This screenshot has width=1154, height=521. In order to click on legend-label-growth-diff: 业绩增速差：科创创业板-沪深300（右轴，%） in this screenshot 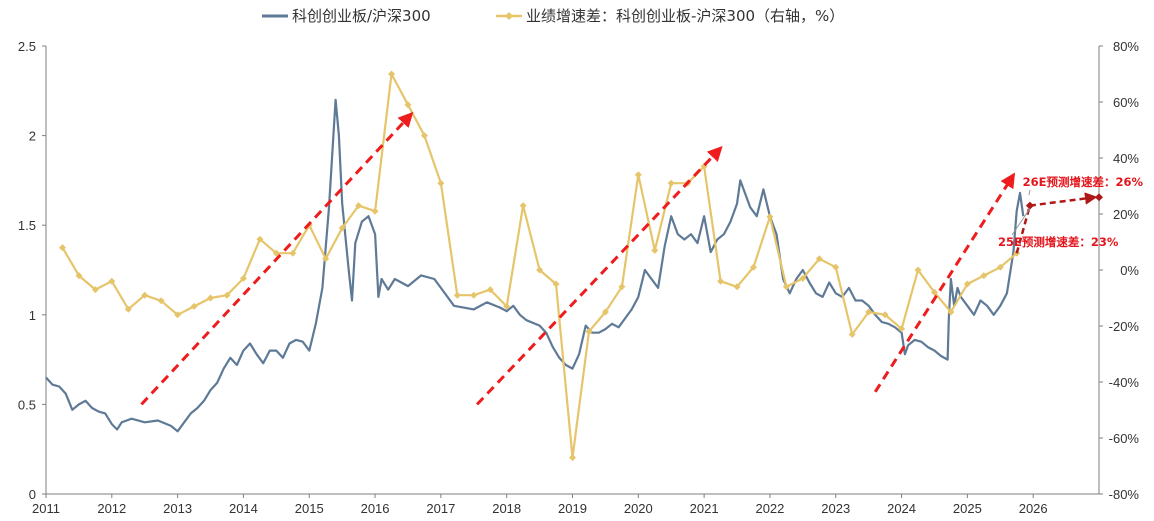, I will do `click(685, 16)`.